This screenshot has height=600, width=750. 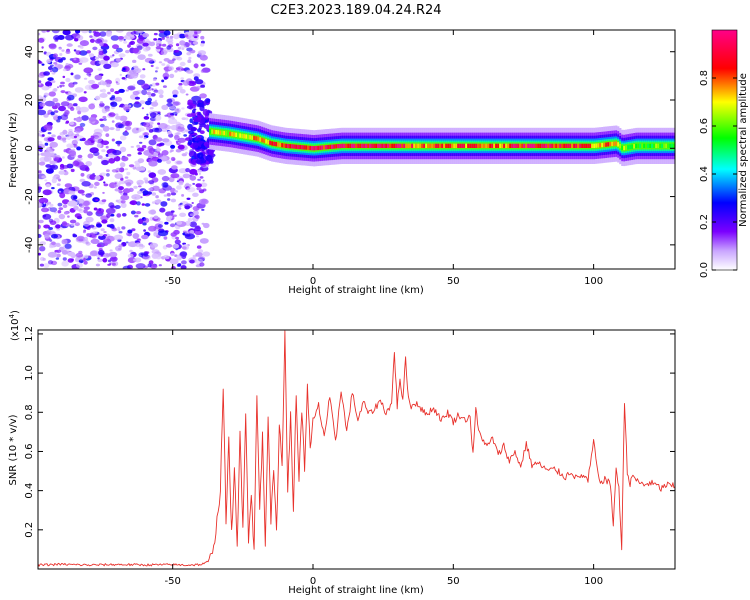 I want to click on colorbar-label: Normalized spectral amplitude, so click(x=743, y=150).